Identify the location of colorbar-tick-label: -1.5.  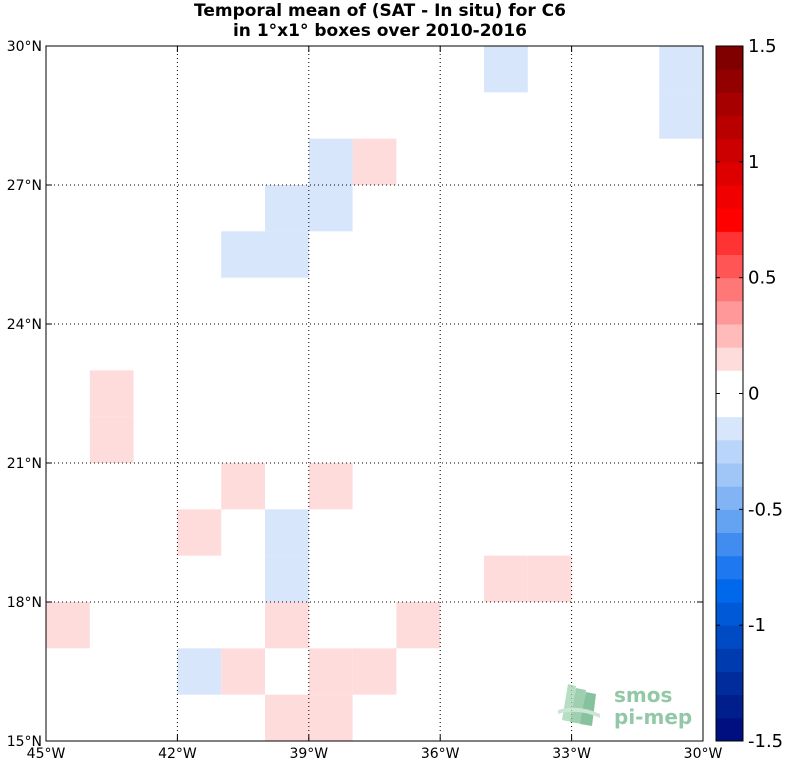
(765, 741).